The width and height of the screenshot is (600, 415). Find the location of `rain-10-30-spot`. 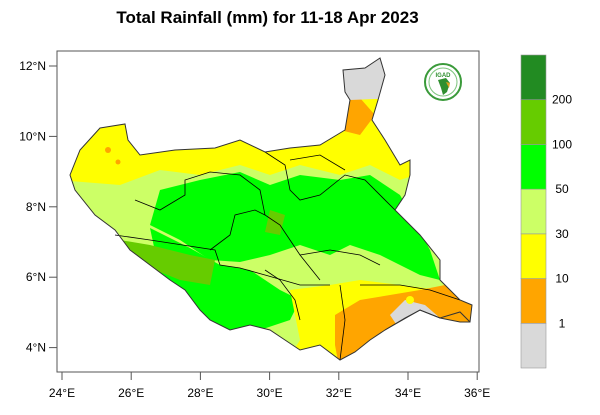

rain-10-30-spot is located at coordinates (410, 300).